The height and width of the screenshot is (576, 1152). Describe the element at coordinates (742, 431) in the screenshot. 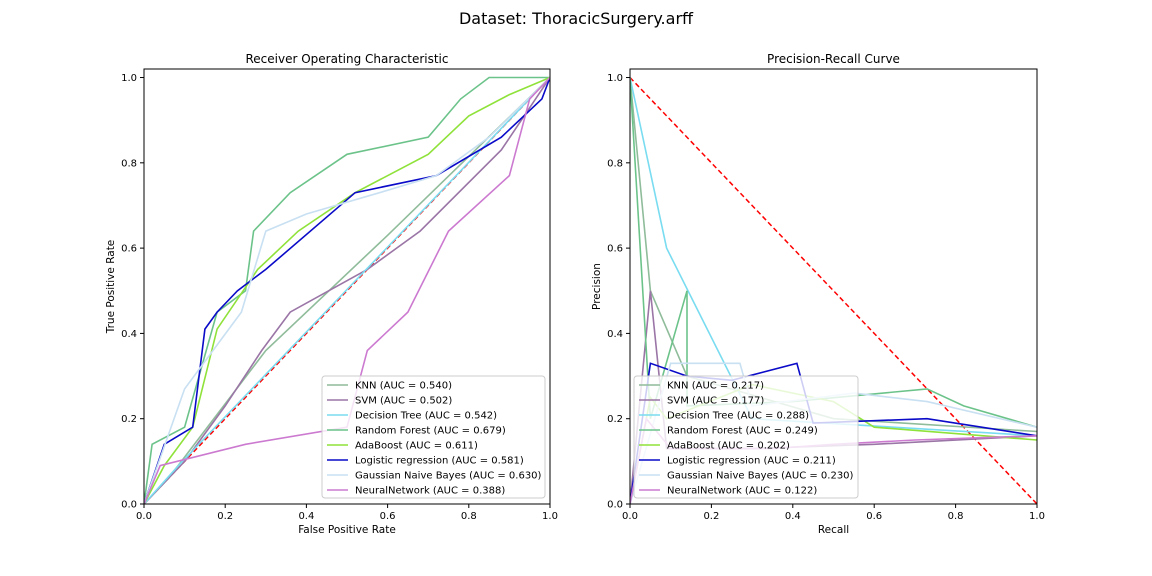

I see `pr-legend-label-3: Random Forest (AUC = 0.249)` at that location.